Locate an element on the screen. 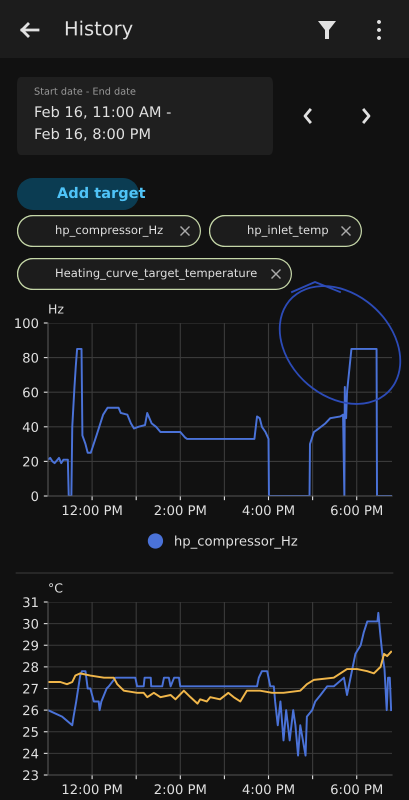 The height and width of the screenshot is (800, 409). text: hp_compressor_Hz is located at coordinates (109, 231).